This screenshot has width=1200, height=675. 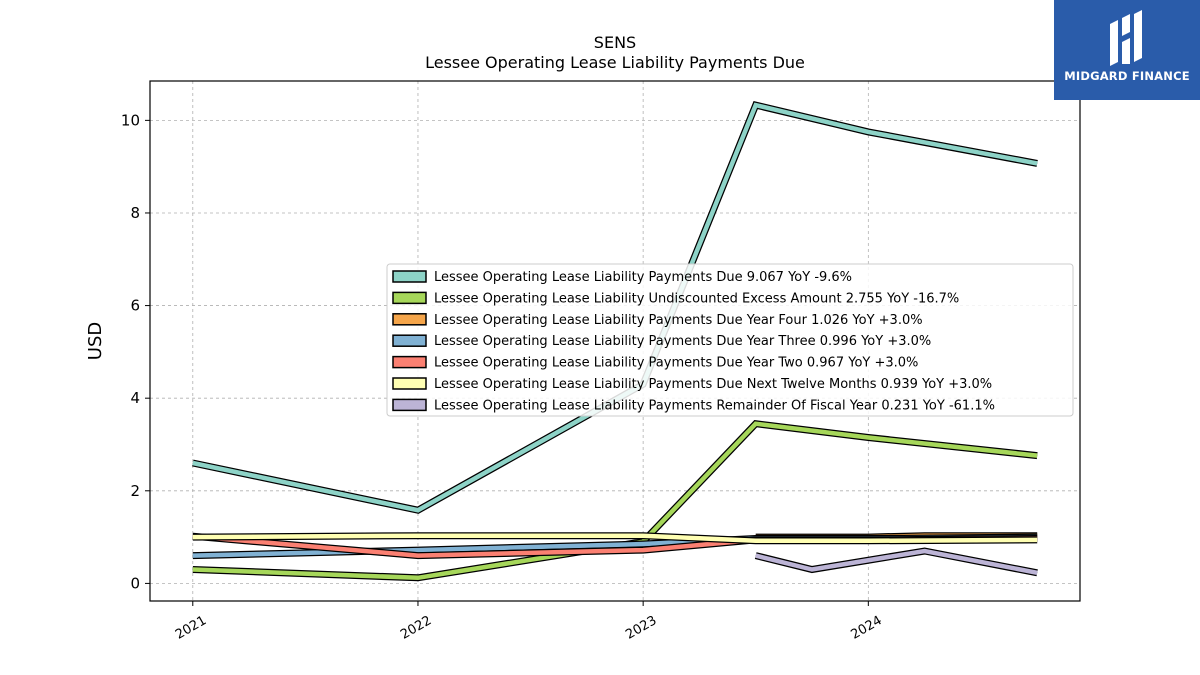 What do you see at coordinates (135, 306) in the screenshot?
I see `y-tick-label: 6` at bounding box center [135, 306].